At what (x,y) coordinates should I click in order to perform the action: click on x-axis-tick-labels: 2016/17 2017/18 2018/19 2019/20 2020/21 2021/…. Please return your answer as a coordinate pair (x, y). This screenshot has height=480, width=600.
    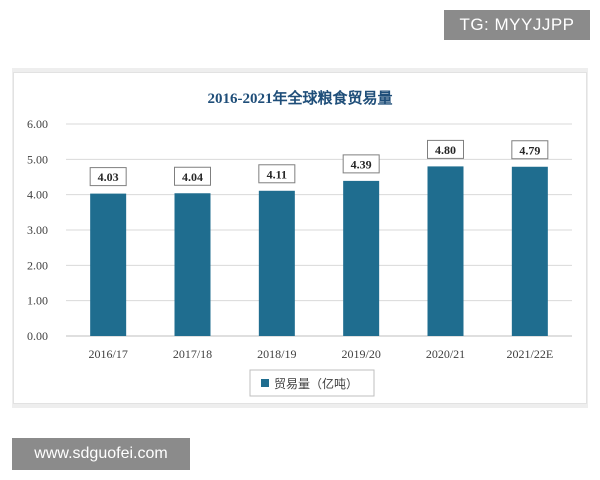
    Looking at the image, I should click on (320, 354).